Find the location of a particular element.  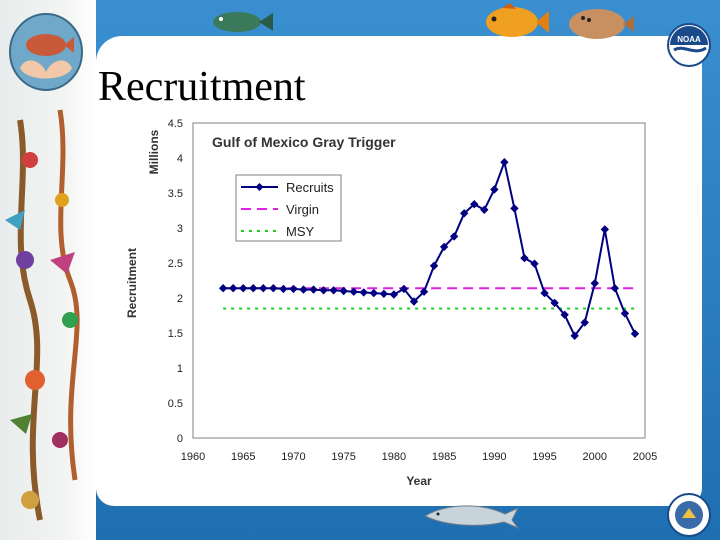

x-tick-label: 1975 is located at coordinates (343, 457).